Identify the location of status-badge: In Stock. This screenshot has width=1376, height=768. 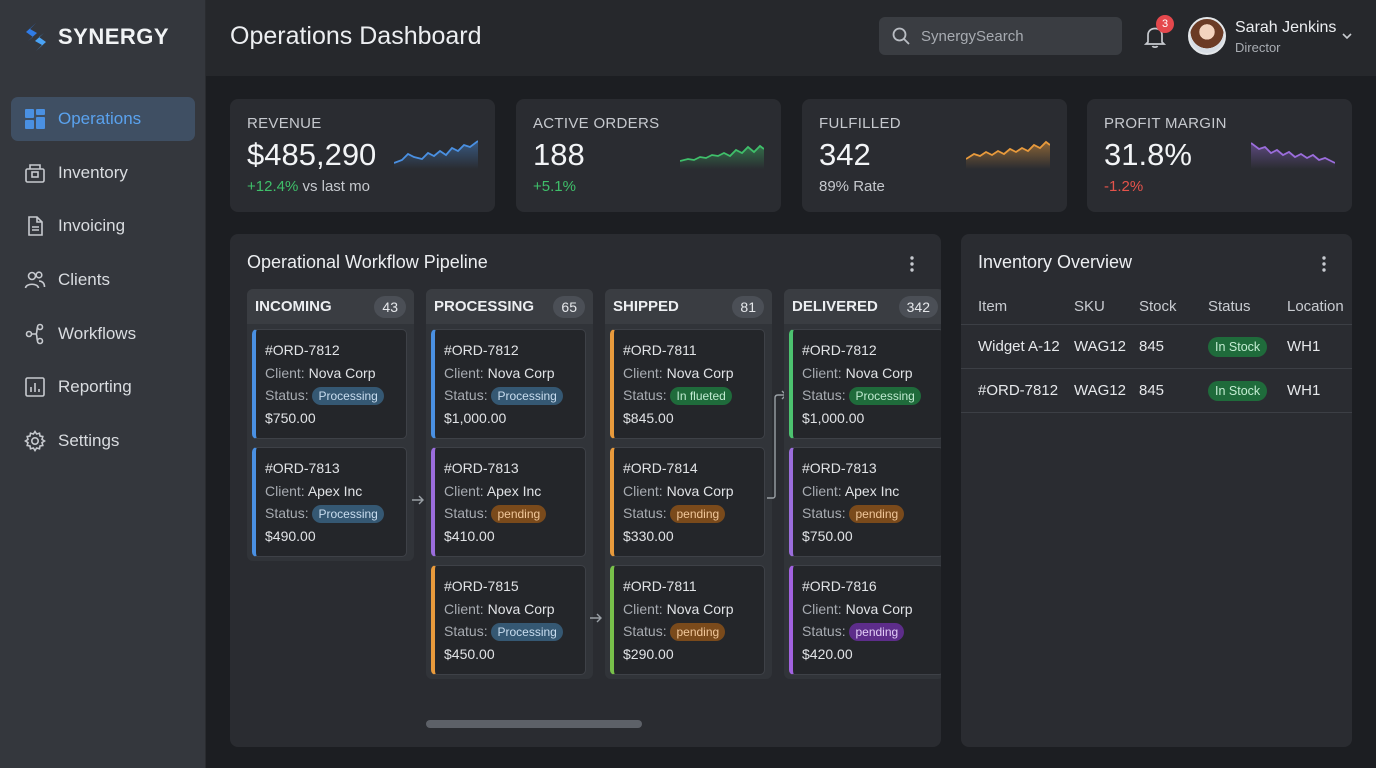
(1238, 346).